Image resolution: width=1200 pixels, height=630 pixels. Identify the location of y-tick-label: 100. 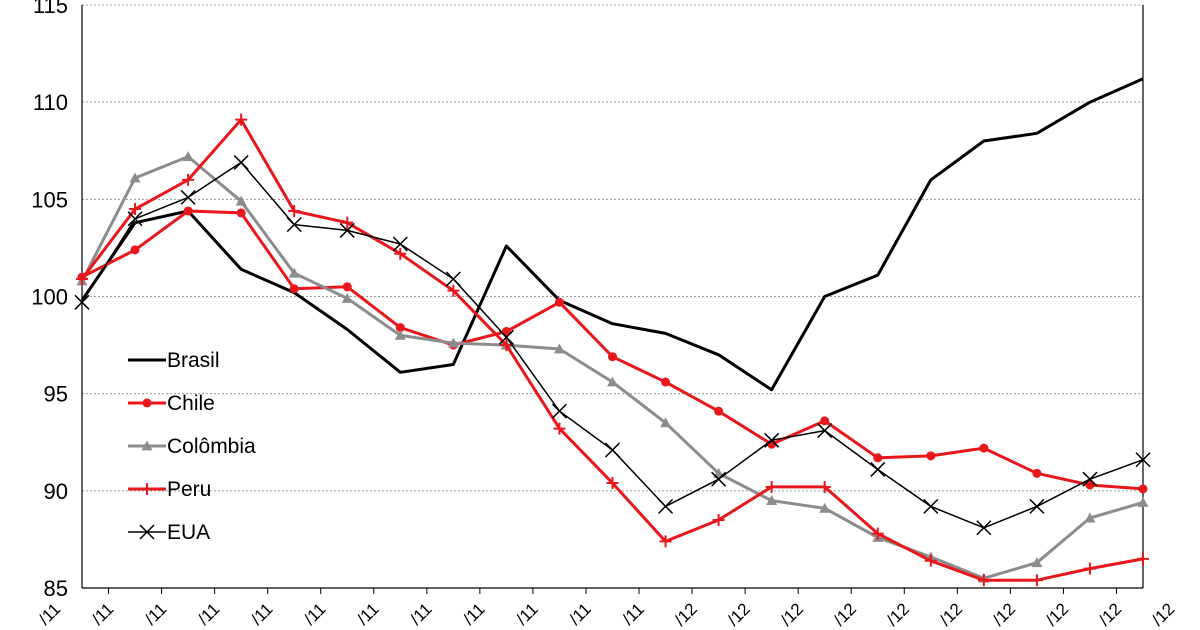
(49, 297).